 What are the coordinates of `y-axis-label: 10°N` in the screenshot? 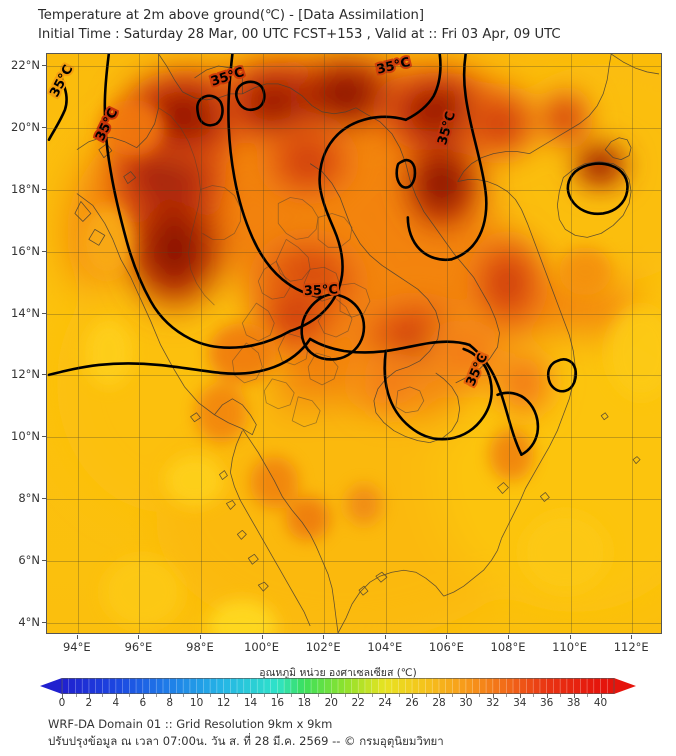 It's located at (25, 436).